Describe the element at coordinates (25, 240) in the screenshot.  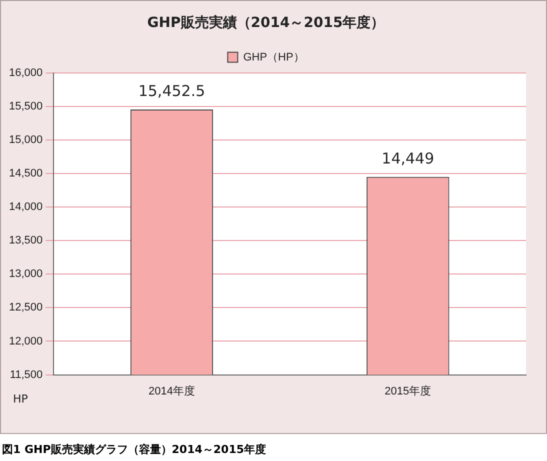
I see `y-tick-label: 13,500` at that location.